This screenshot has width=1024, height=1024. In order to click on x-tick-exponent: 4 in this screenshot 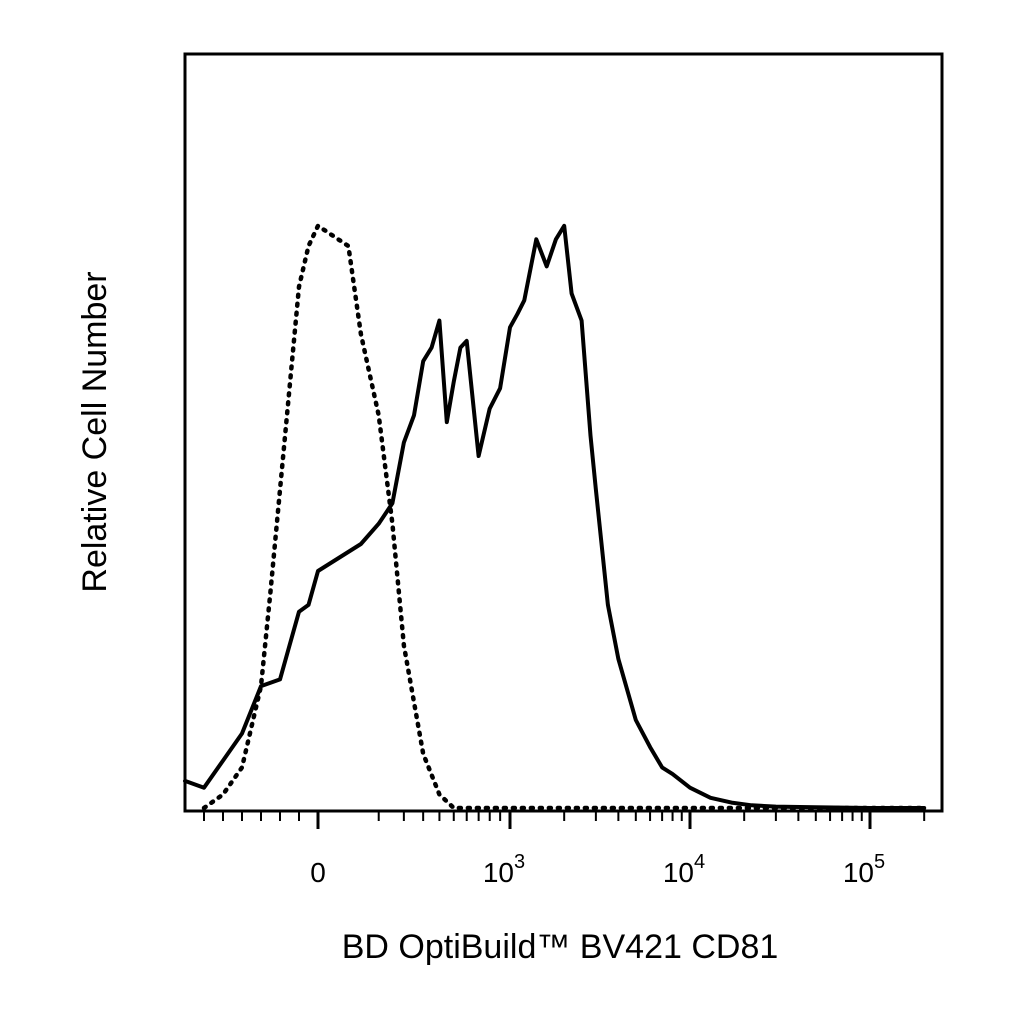, I will do `click(699, 862)`.